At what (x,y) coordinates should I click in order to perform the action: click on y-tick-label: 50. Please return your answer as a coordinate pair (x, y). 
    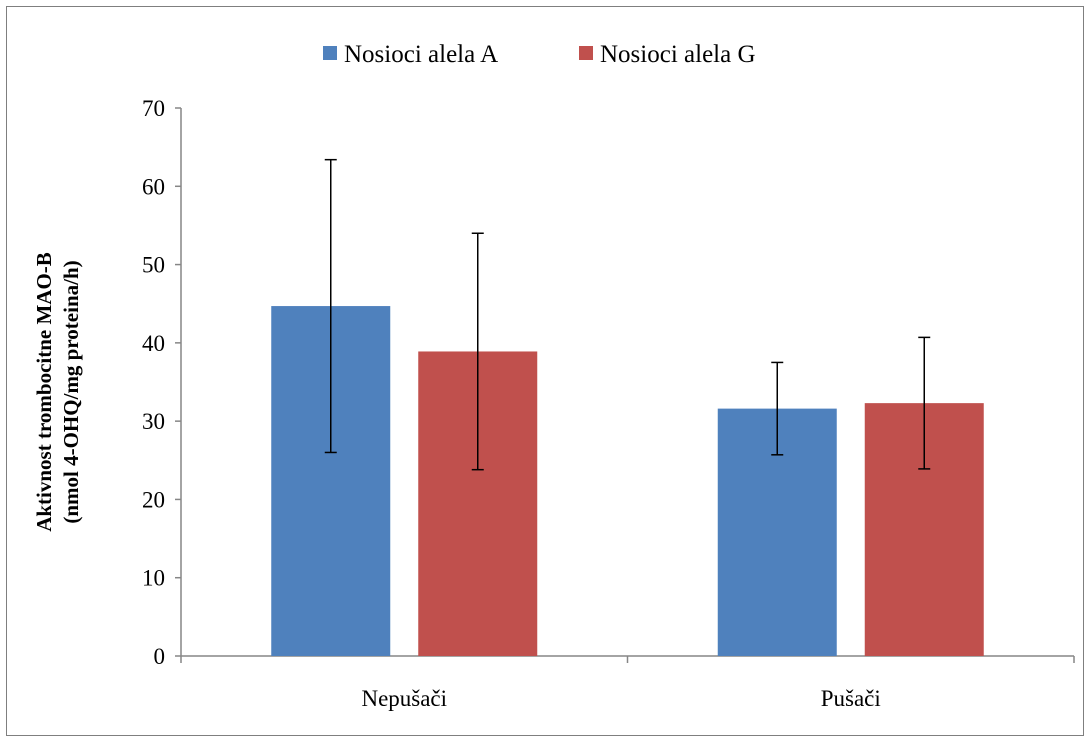
    Looking at the image, I should click on (153, 265).